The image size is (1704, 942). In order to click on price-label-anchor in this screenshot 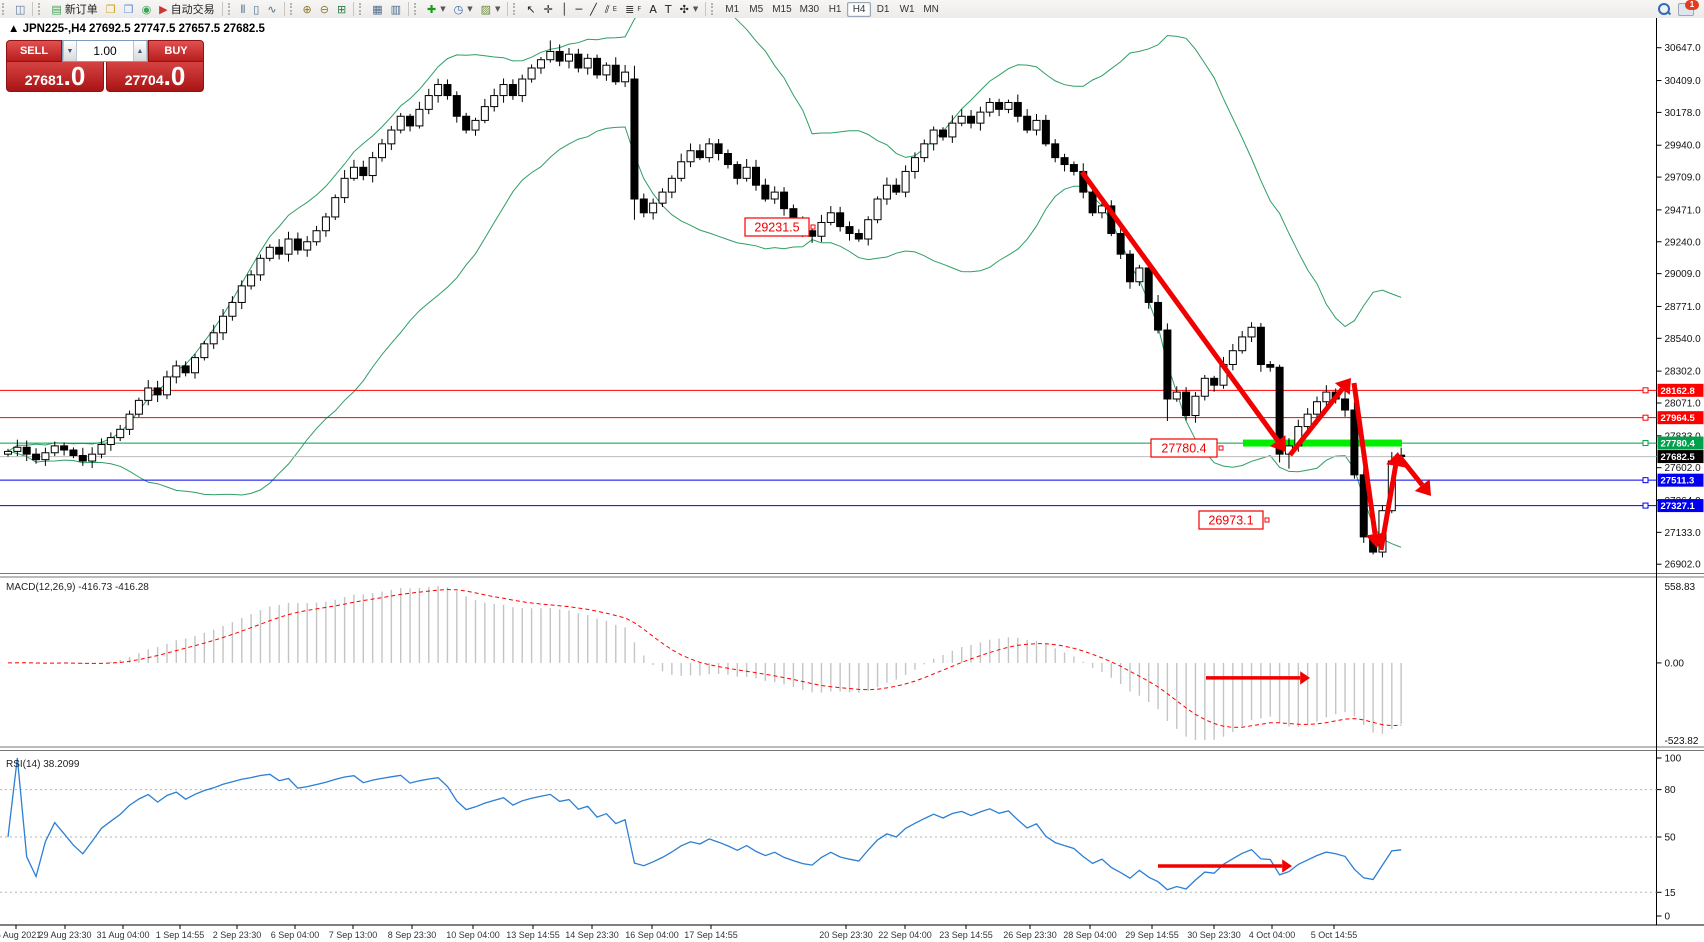, I will do `click(813, 227)`.